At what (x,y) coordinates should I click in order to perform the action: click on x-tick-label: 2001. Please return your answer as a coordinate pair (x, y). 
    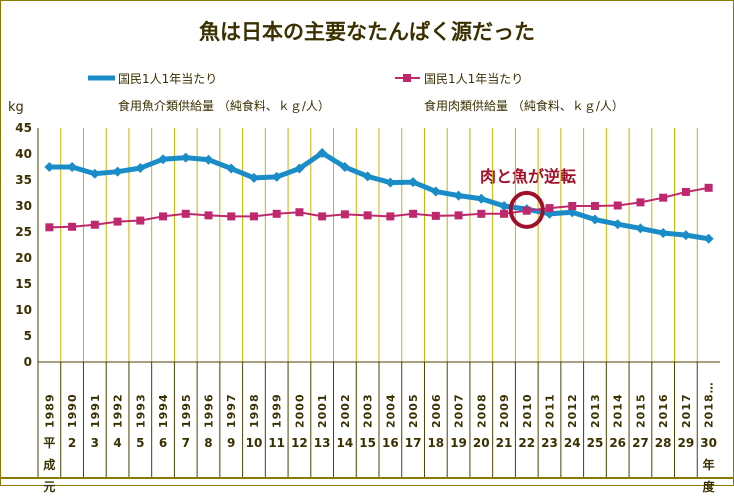
    Looking at the image, I should click on (322, 410).